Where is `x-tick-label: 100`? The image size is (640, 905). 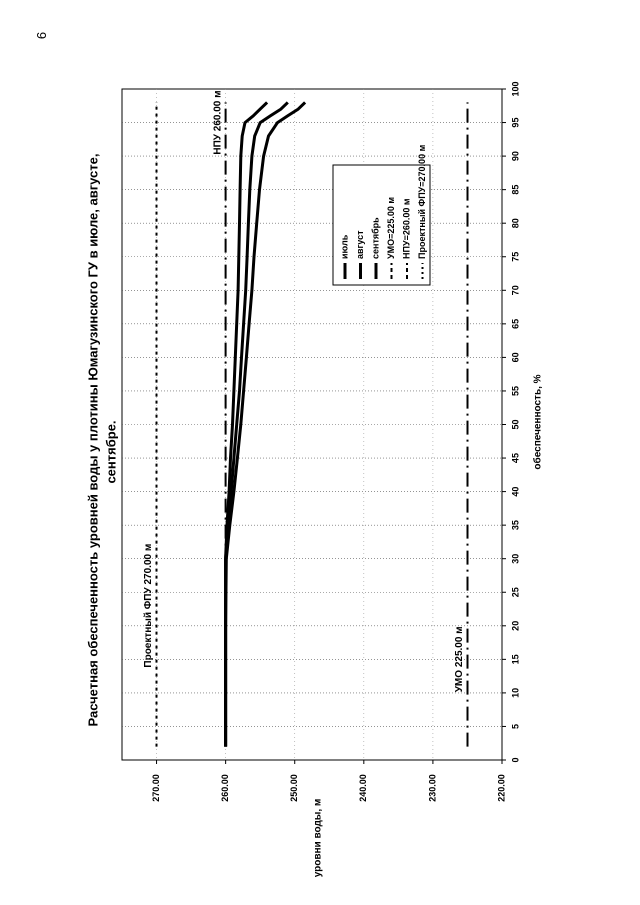 x-tick-label: 100 is located at coordinates (515, 88).